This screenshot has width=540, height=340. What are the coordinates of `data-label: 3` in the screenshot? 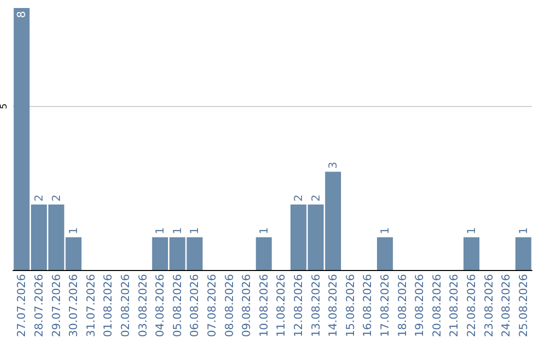 It's located at (333, 165).